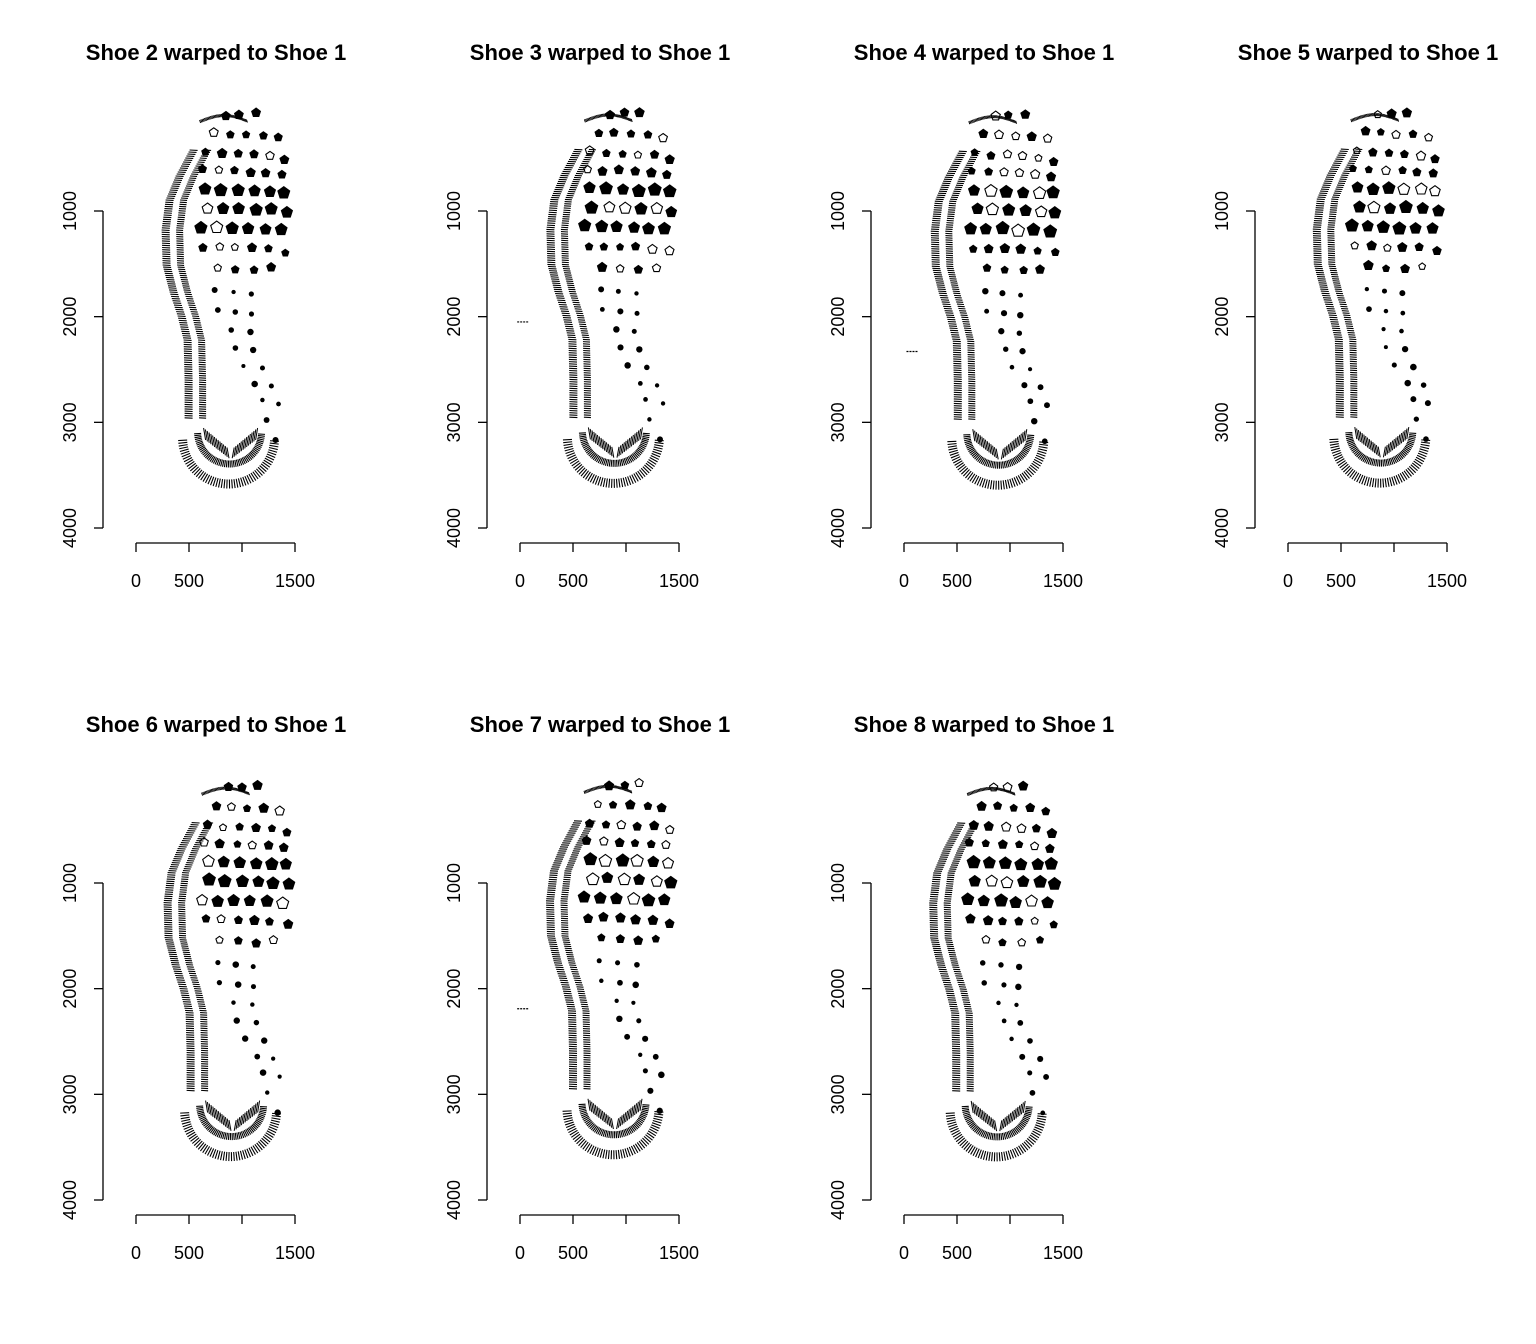  I want to click on x-tick-label: 0, so click(136, 1253).